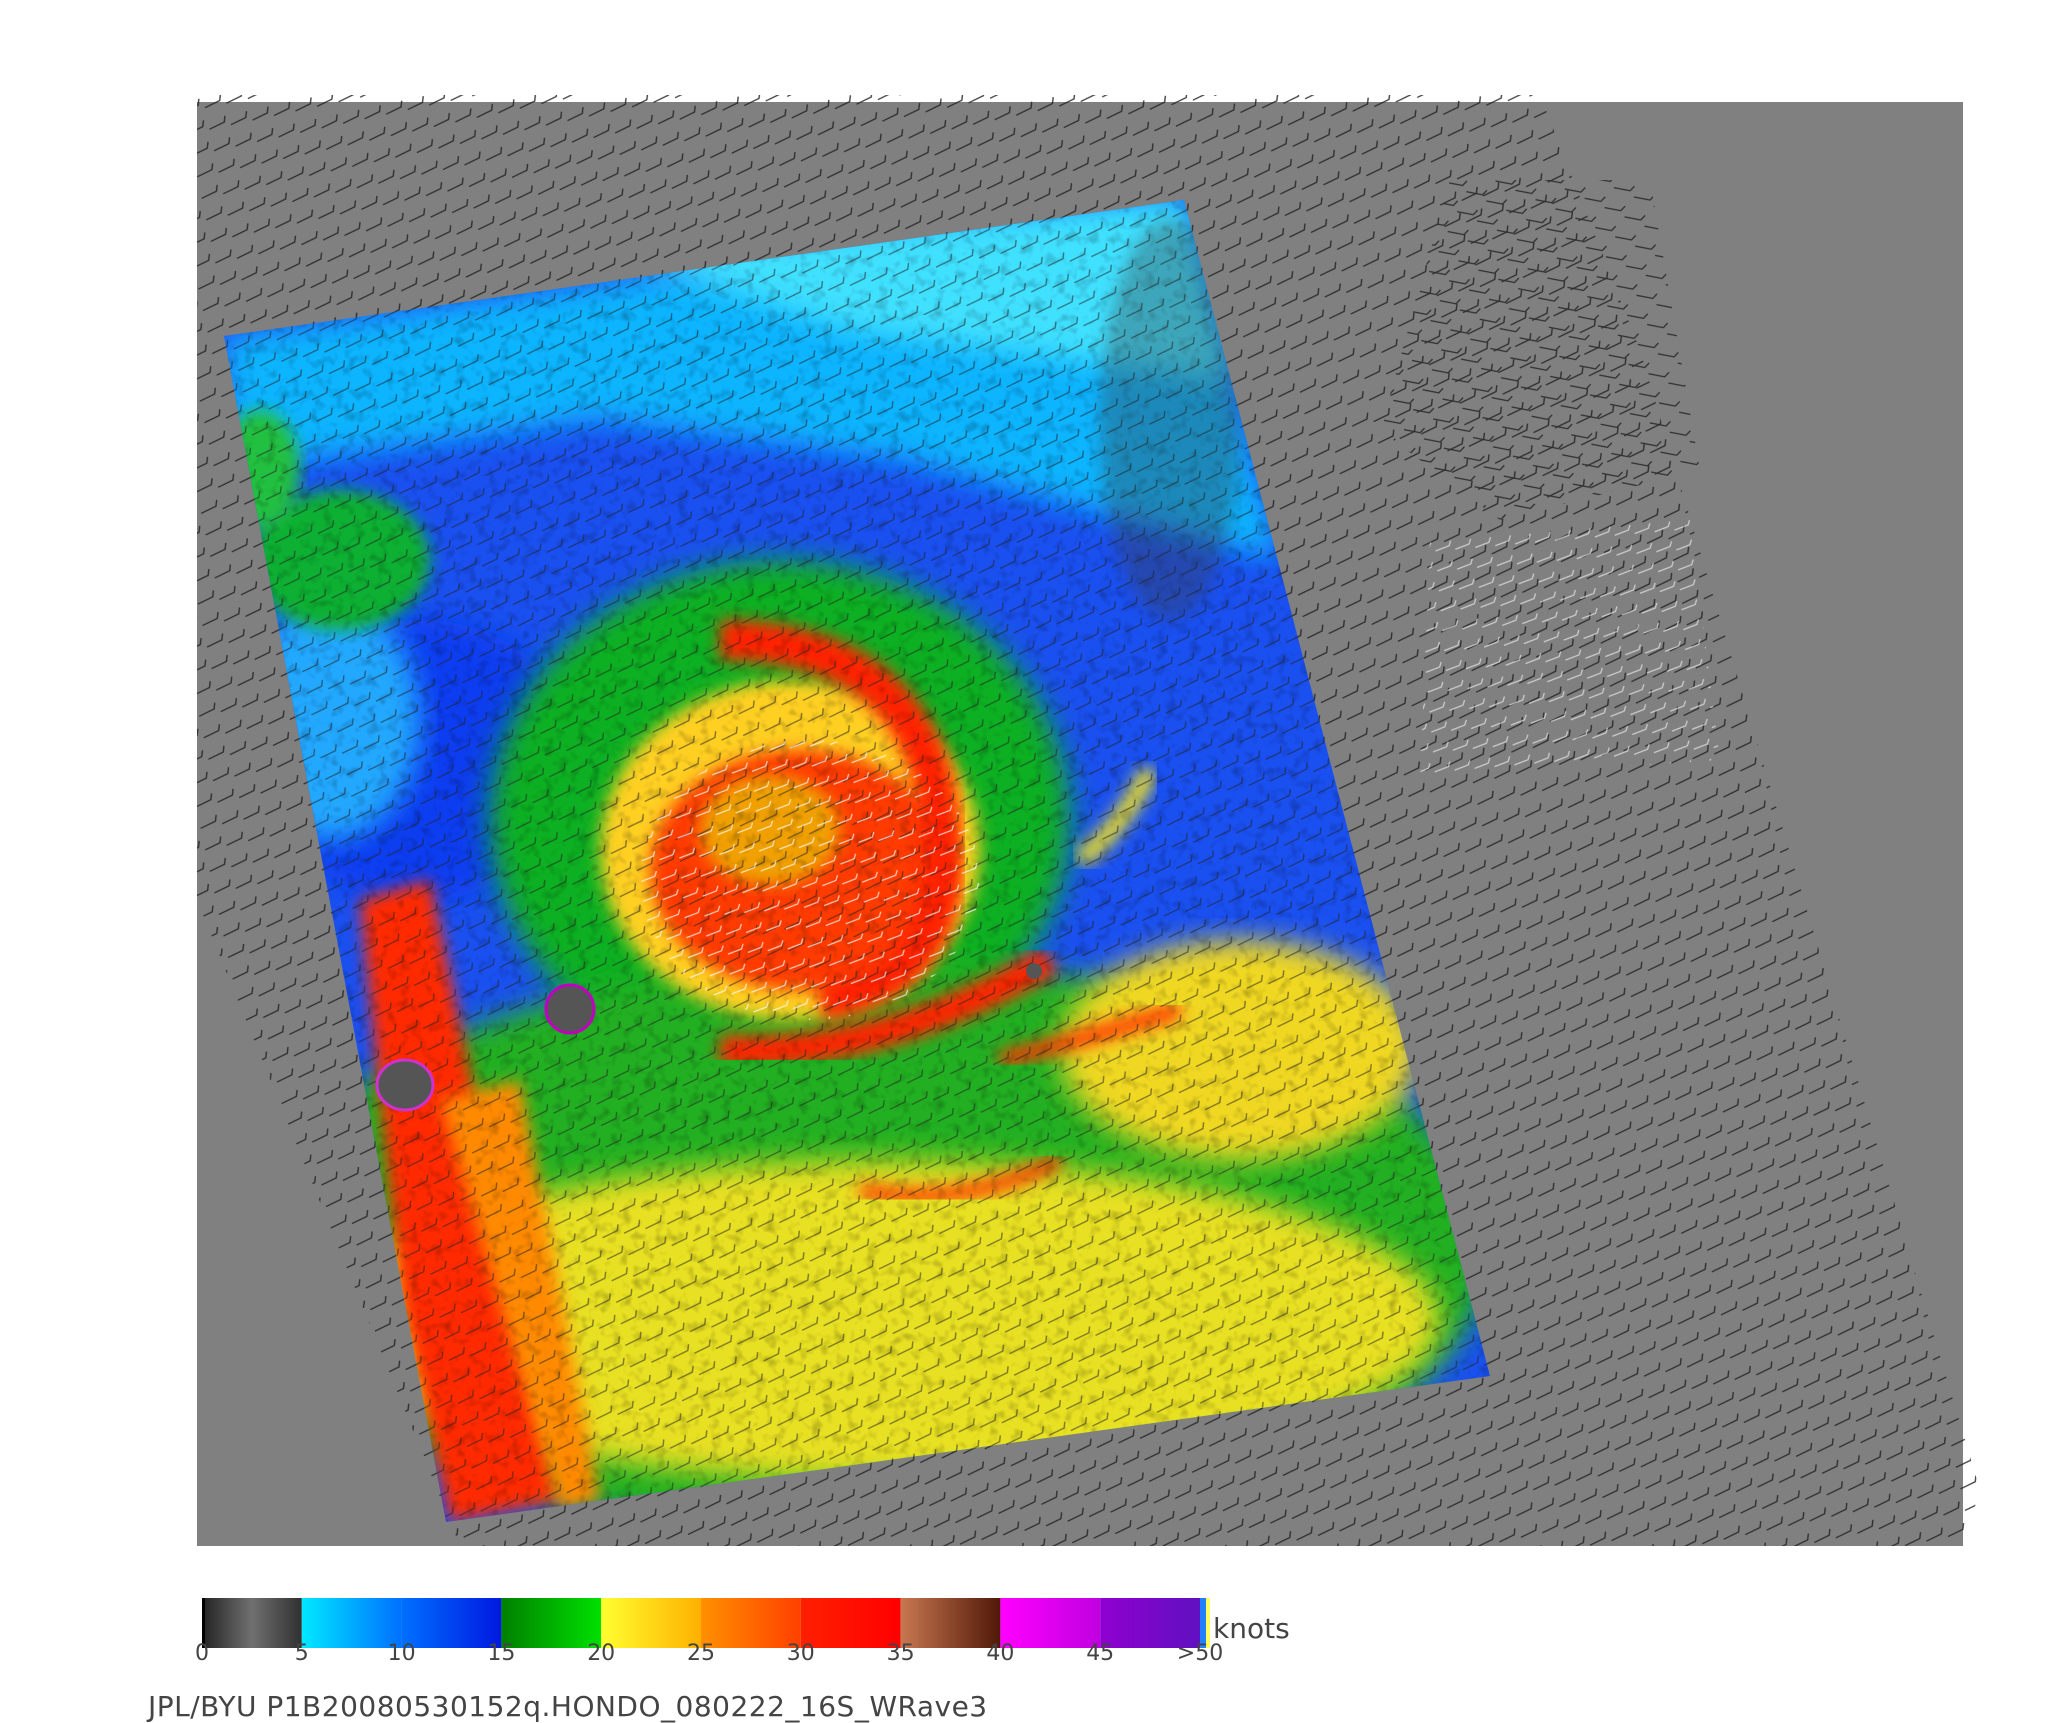  What do you see at coordinates (701, 1653) in the screenshot?
I see `colorbar-tick-label: 25` at bounding box center [701, 1653].